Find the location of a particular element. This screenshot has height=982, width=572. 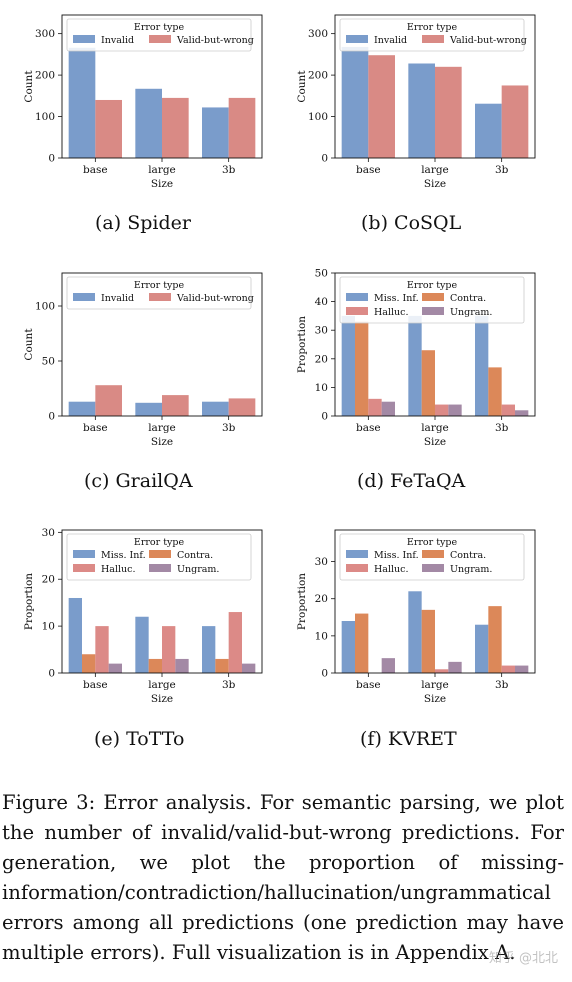

bar-miss-inf-base is located at coordinates (348, 647).